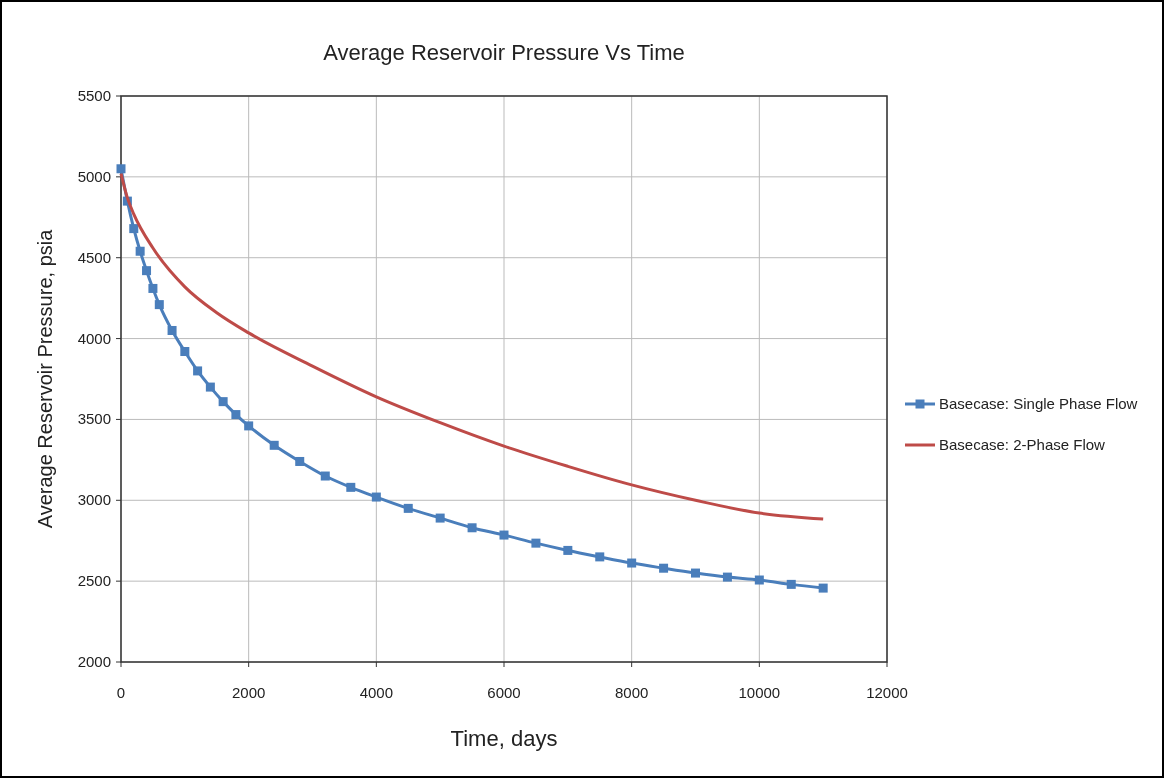 Image resolution: width=1164 pixels, height=778 pixels. I want to click on x-tick-label: 2000, so click(248, 692).